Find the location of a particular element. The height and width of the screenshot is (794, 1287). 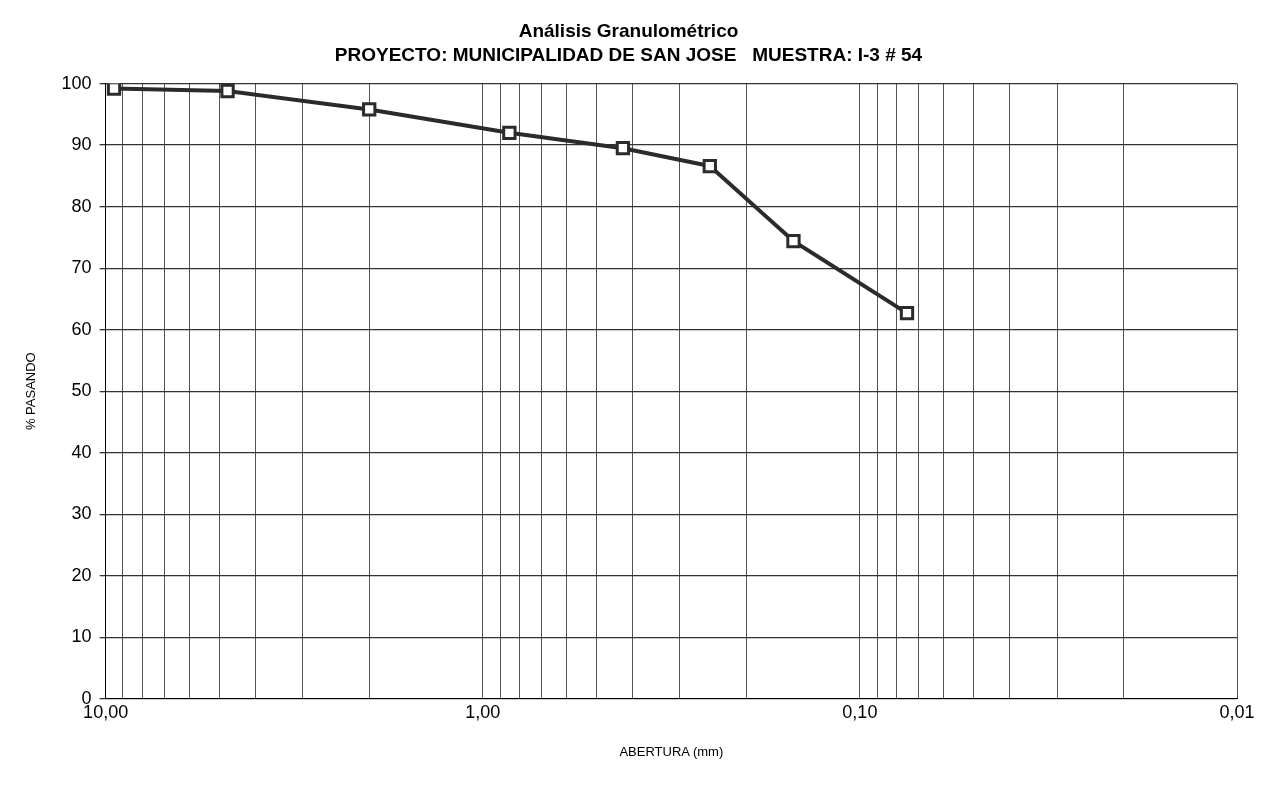

x-tick-label: 0,10 is located at coordinates (860, 711).